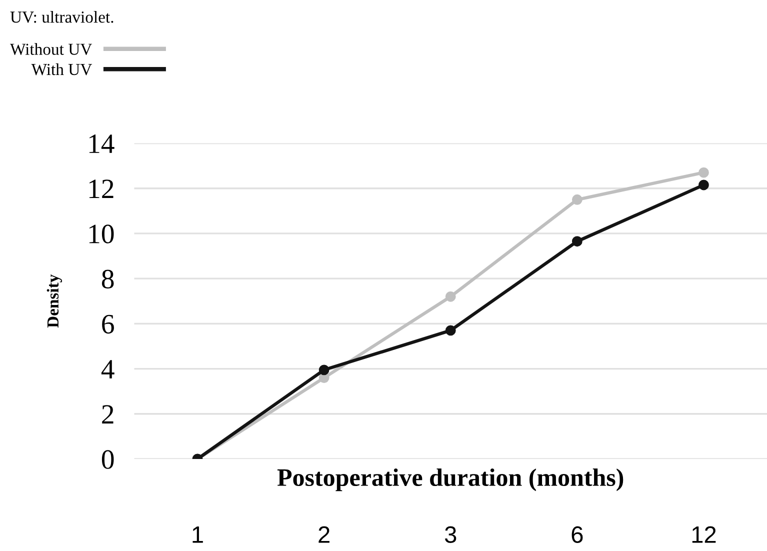 The height and width of the screenshot is (551, 767). Describe the element at coordinates (108, 459) in the screenshot. I see `y-tick-label: 0` at that location.